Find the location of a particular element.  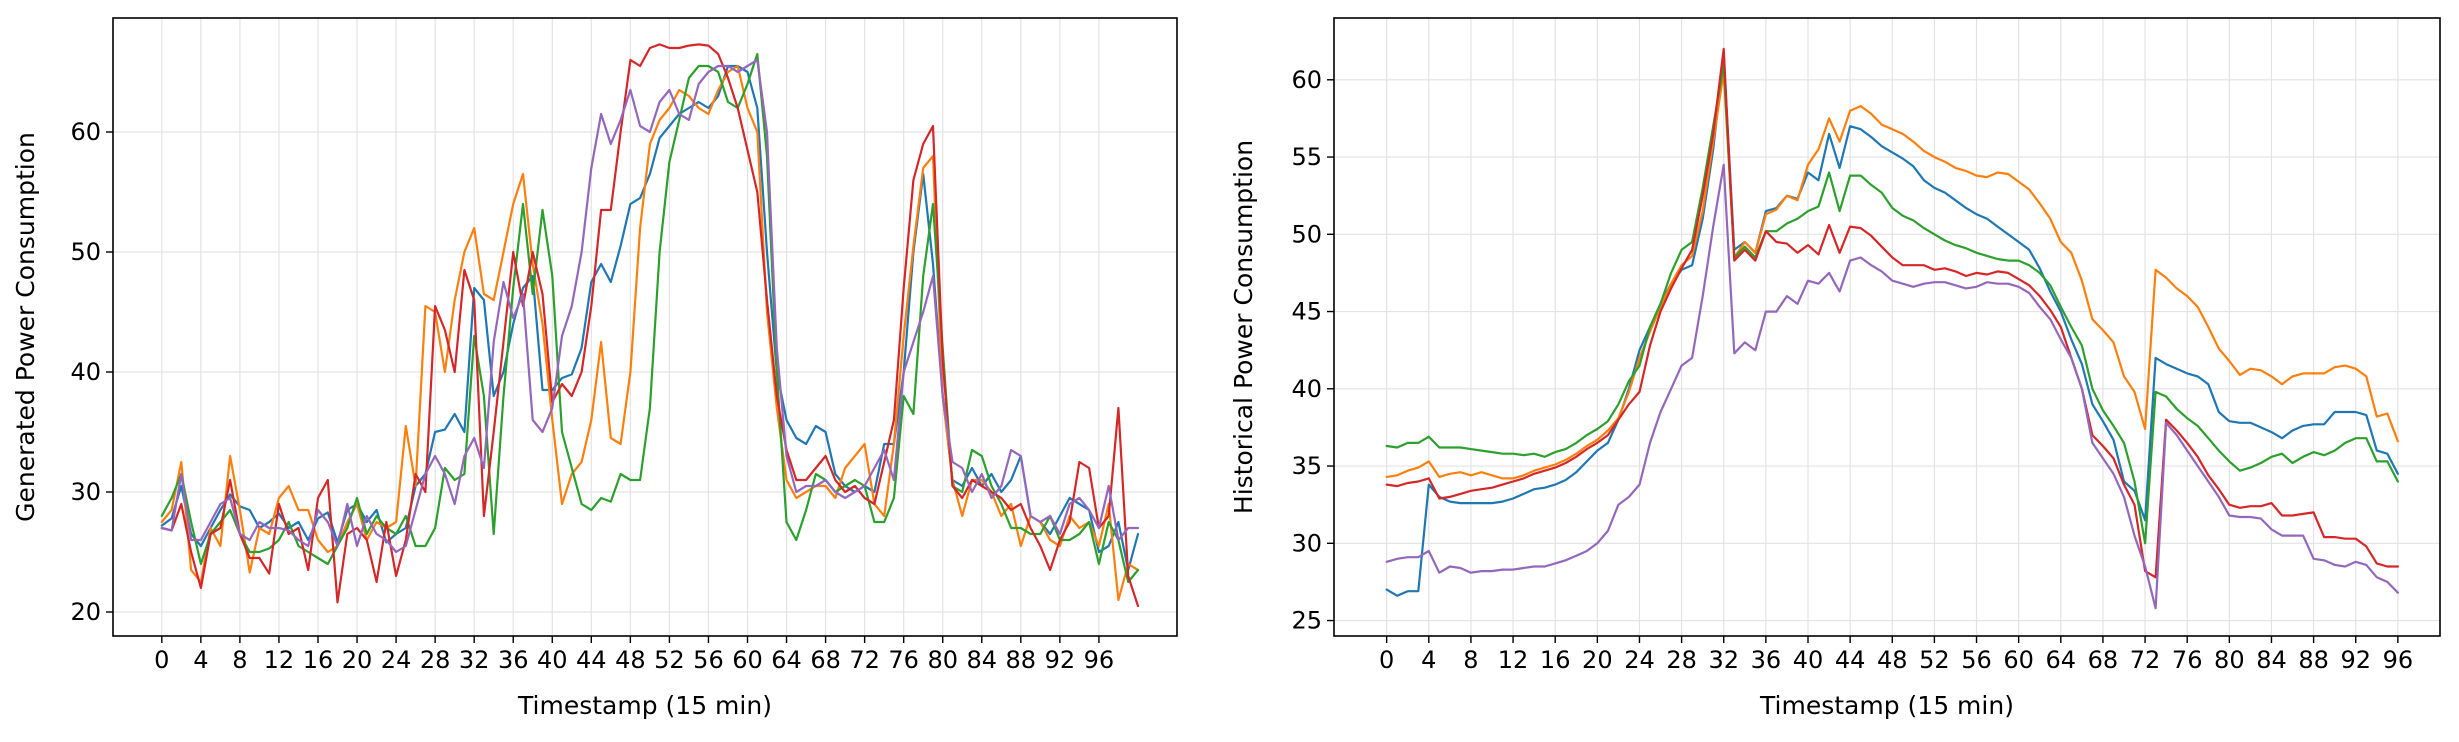

y-ticks: 20 30 40 50 60 is located at coordinates (91, 372).